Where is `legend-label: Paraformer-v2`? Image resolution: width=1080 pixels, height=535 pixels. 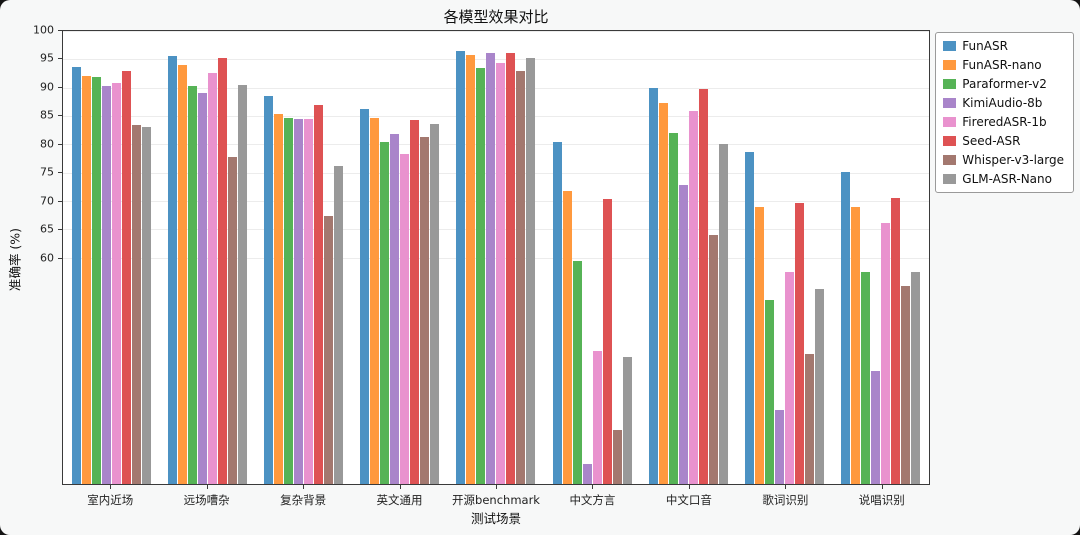 legend-label: Paraformer-v2 is located at coordinates (1004, 84).